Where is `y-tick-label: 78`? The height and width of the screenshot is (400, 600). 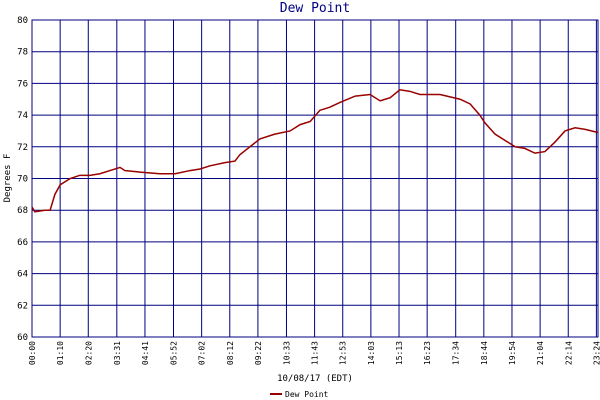 y-tick-label: 78 is located at coordinates (22, 53).